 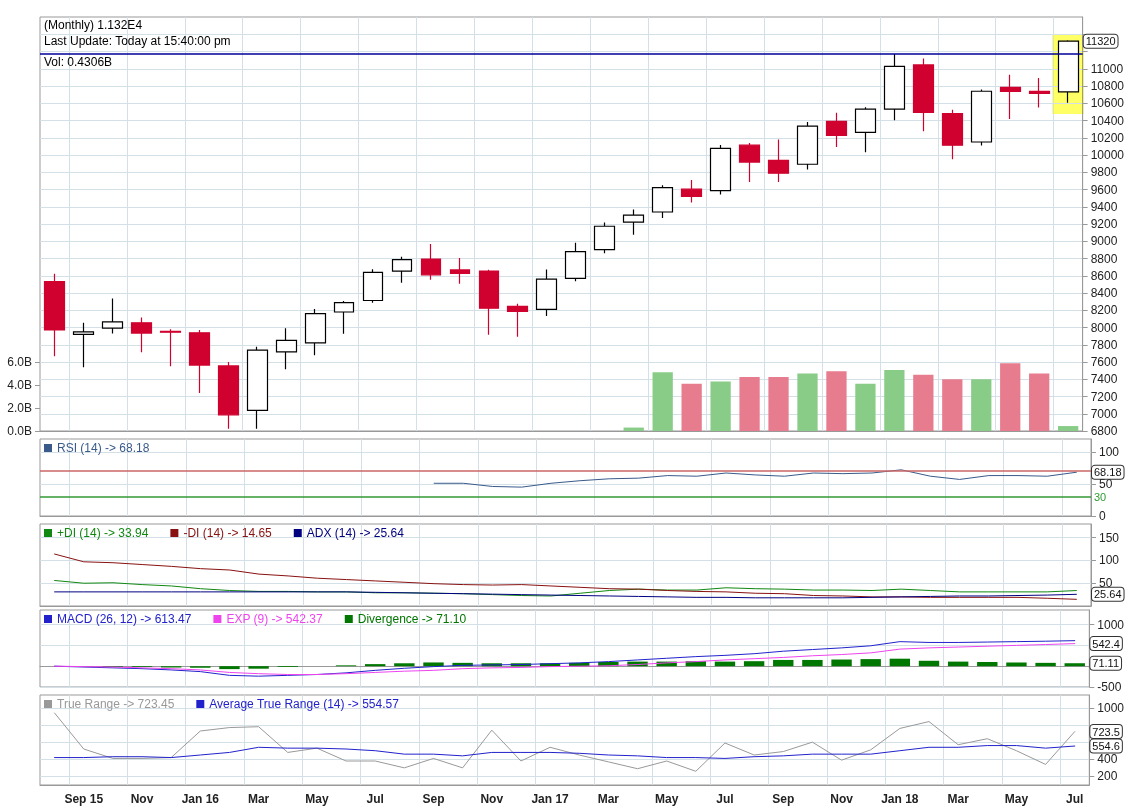 What do you see at coordinates (1109, 687) in the screenshot?
I see `y-tick-label: -500` at bounding box center [1109, 687].